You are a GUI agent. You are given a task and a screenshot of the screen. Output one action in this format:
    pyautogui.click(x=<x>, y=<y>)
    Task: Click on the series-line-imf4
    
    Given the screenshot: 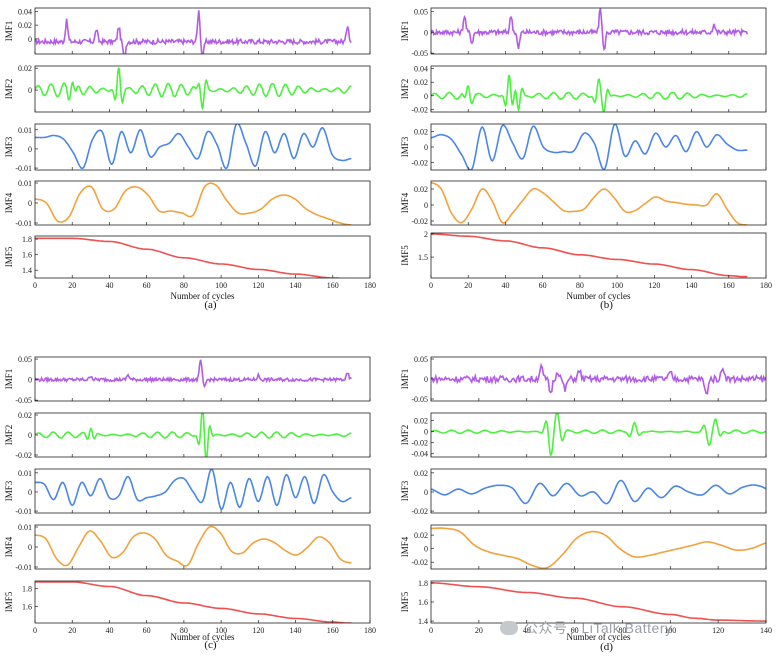 What is the action you would take?
    pyautogui.click(x=193, y=203)
    